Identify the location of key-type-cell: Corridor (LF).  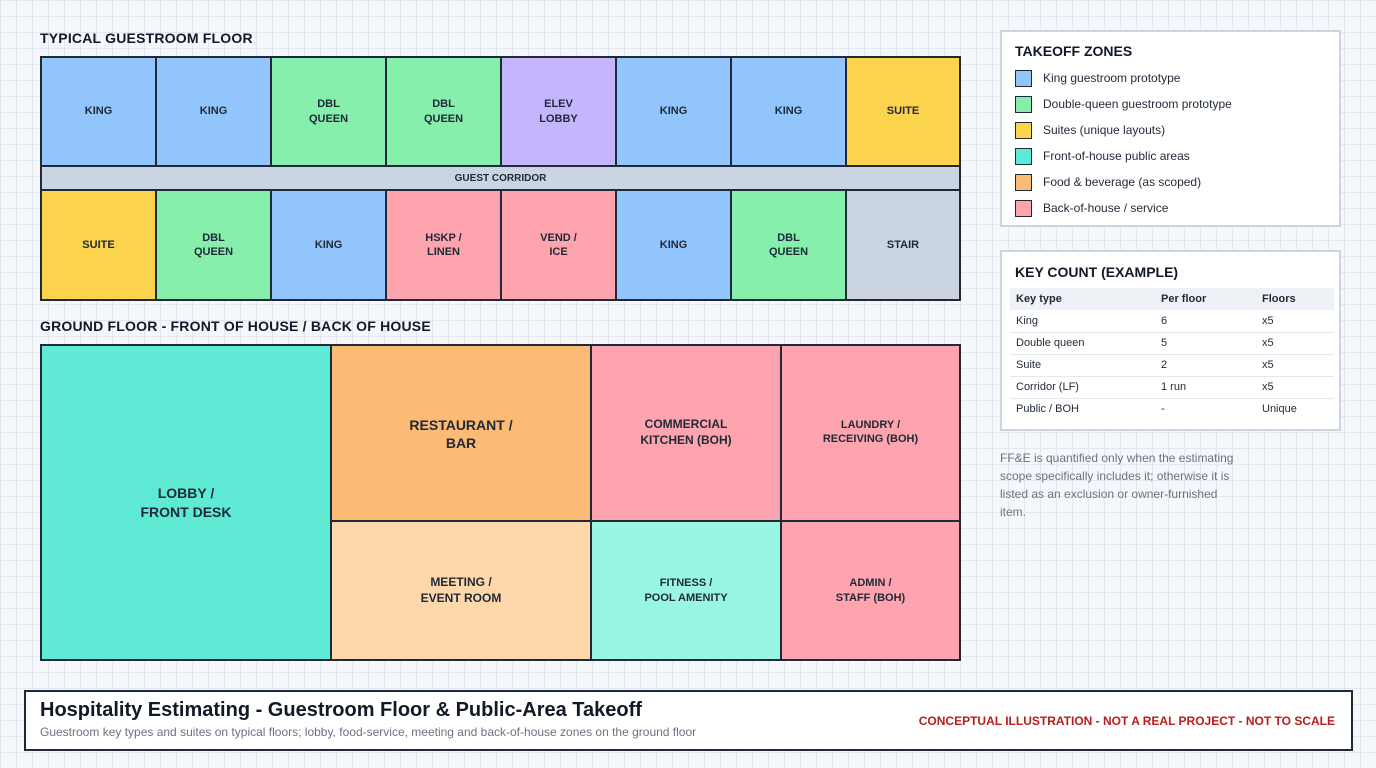
(1082, 387).